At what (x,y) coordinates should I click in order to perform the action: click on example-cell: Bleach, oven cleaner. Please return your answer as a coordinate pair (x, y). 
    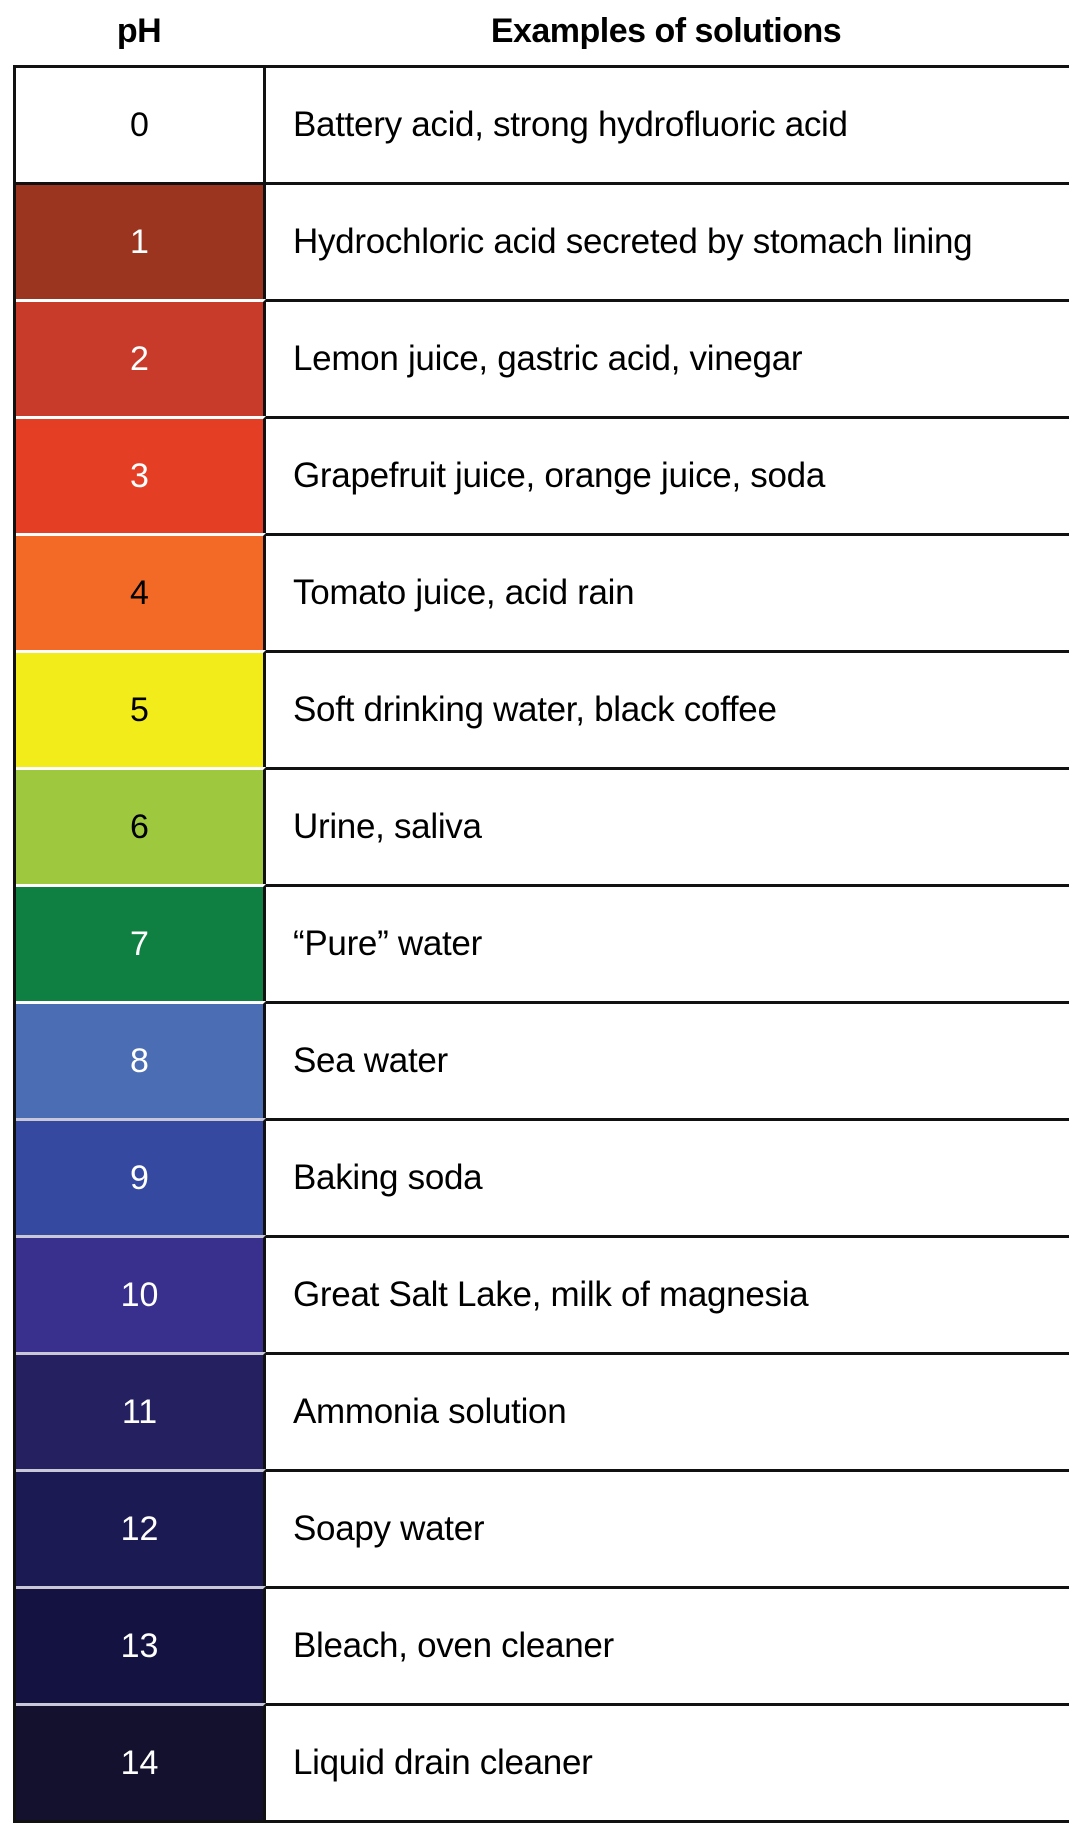
    Looking at the image, I should click on (453, 1645).